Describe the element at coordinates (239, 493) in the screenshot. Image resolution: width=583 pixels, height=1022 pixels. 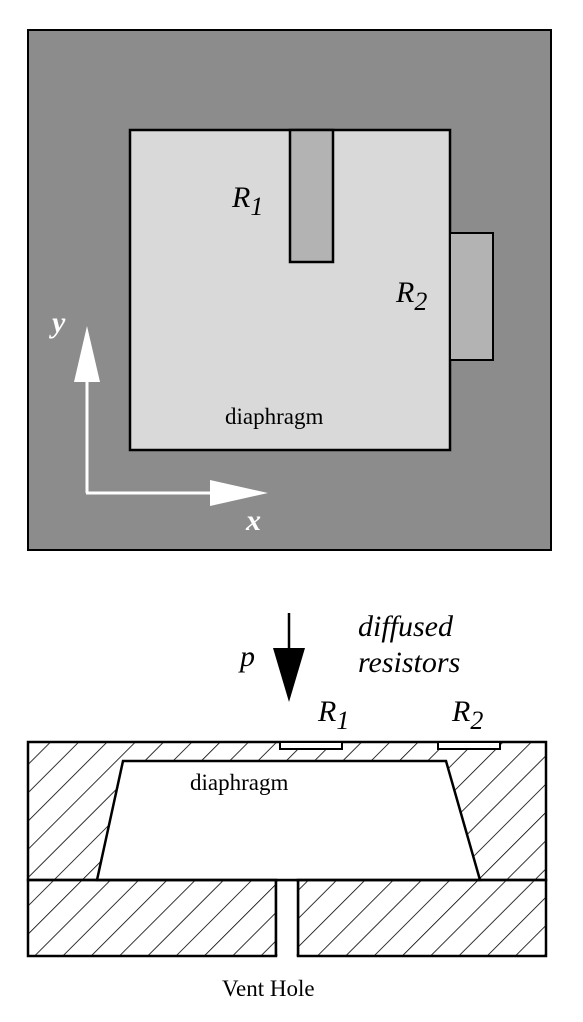
I see `x-axis-arrowhead` at that location.